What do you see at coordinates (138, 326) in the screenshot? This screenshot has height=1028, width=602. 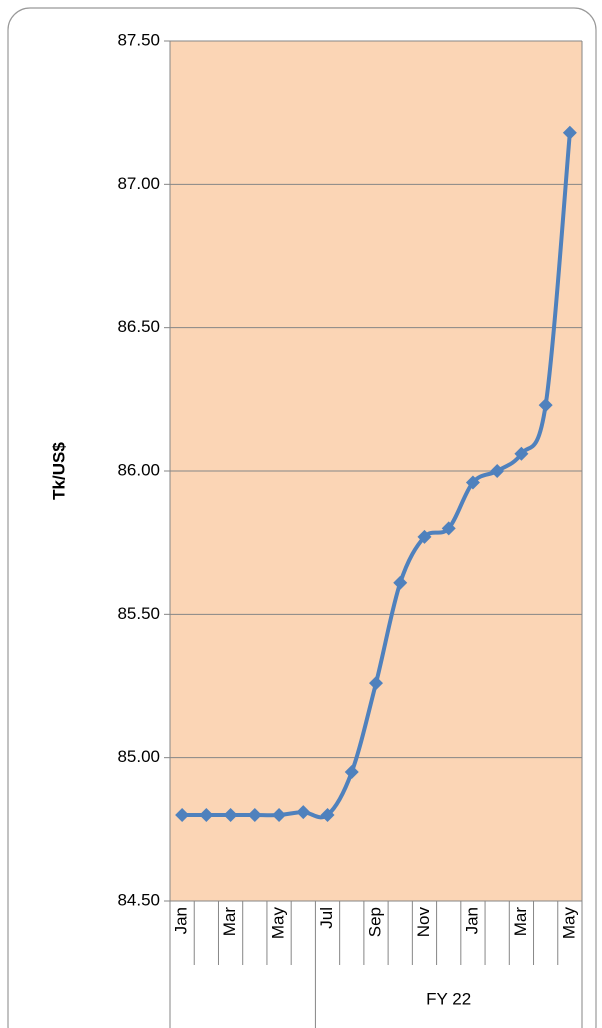 I see `y-tick-label: 86.50` at bounding box center [138, 326].